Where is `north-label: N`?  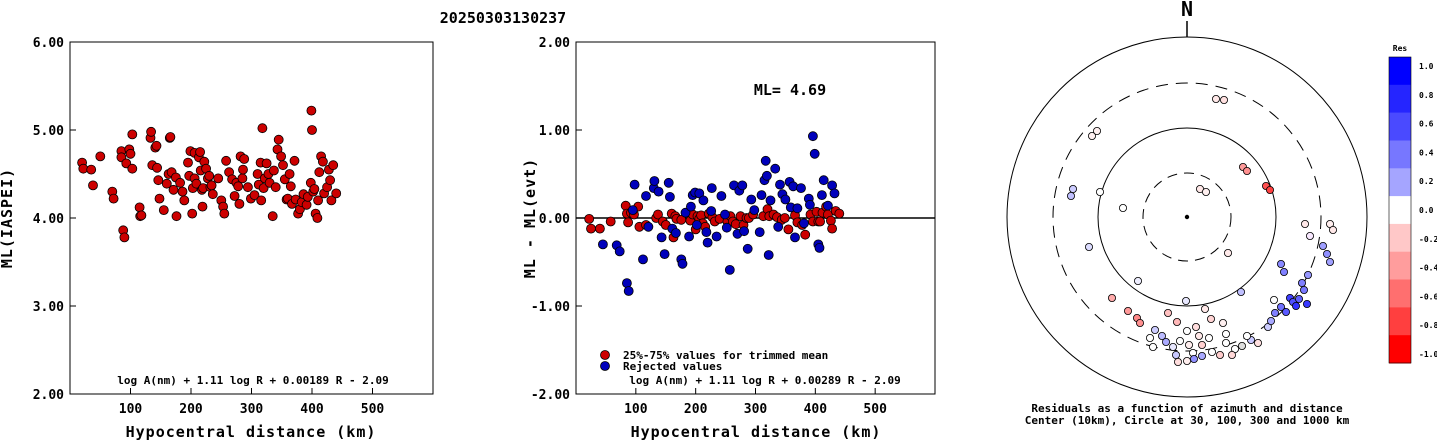
north-label: N is located at coordinates (1187, 10).